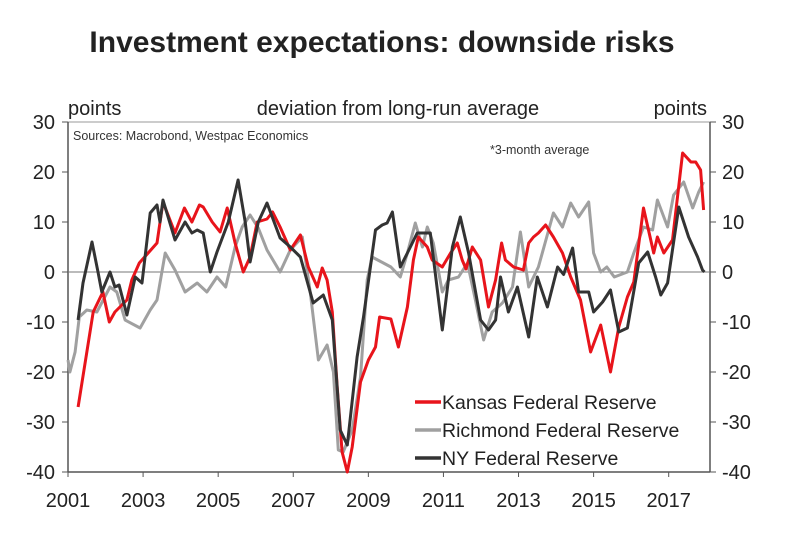 This screenshot has width=786, height=536. I want to click on x-tick-label: 2011, so click(443, 501).